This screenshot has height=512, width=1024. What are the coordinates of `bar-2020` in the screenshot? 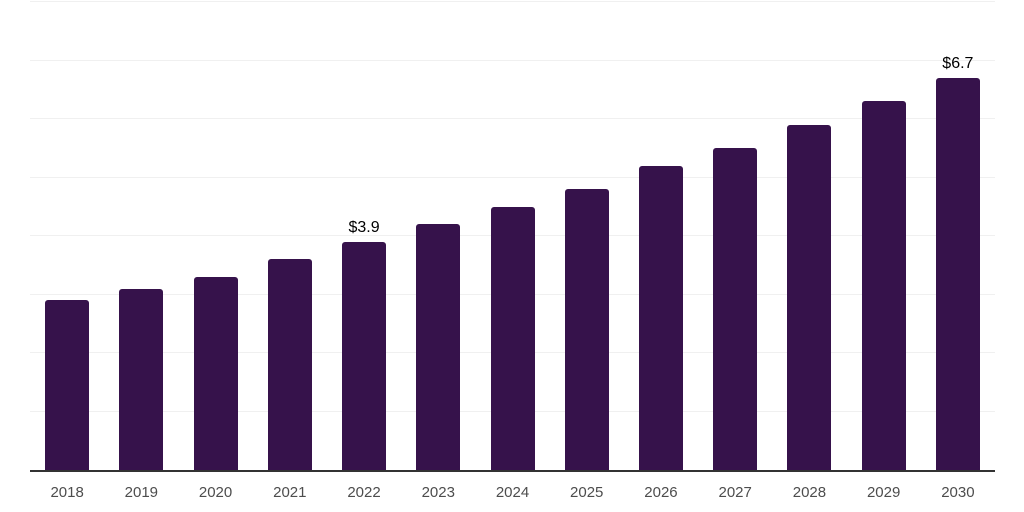 It's located at (215, 373).